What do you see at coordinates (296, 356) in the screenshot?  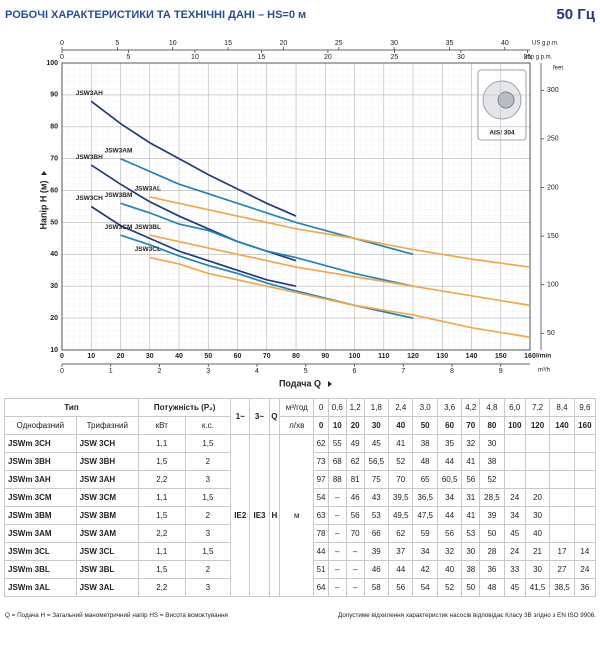 I see `x-tick-label: 80` at bounding box center [296, 356].